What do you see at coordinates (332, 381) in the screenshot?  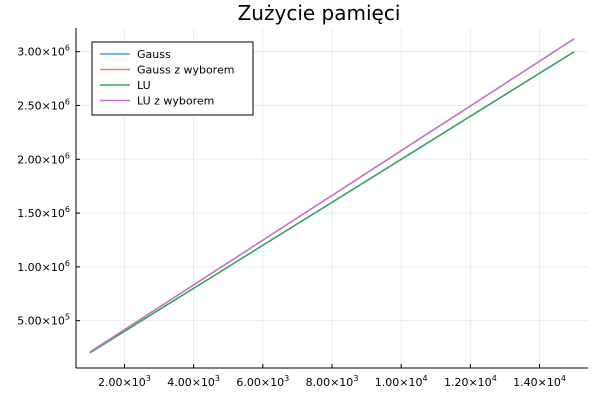 I see `x-tick-label: 8.00×103` at bounding box center [332, 381].